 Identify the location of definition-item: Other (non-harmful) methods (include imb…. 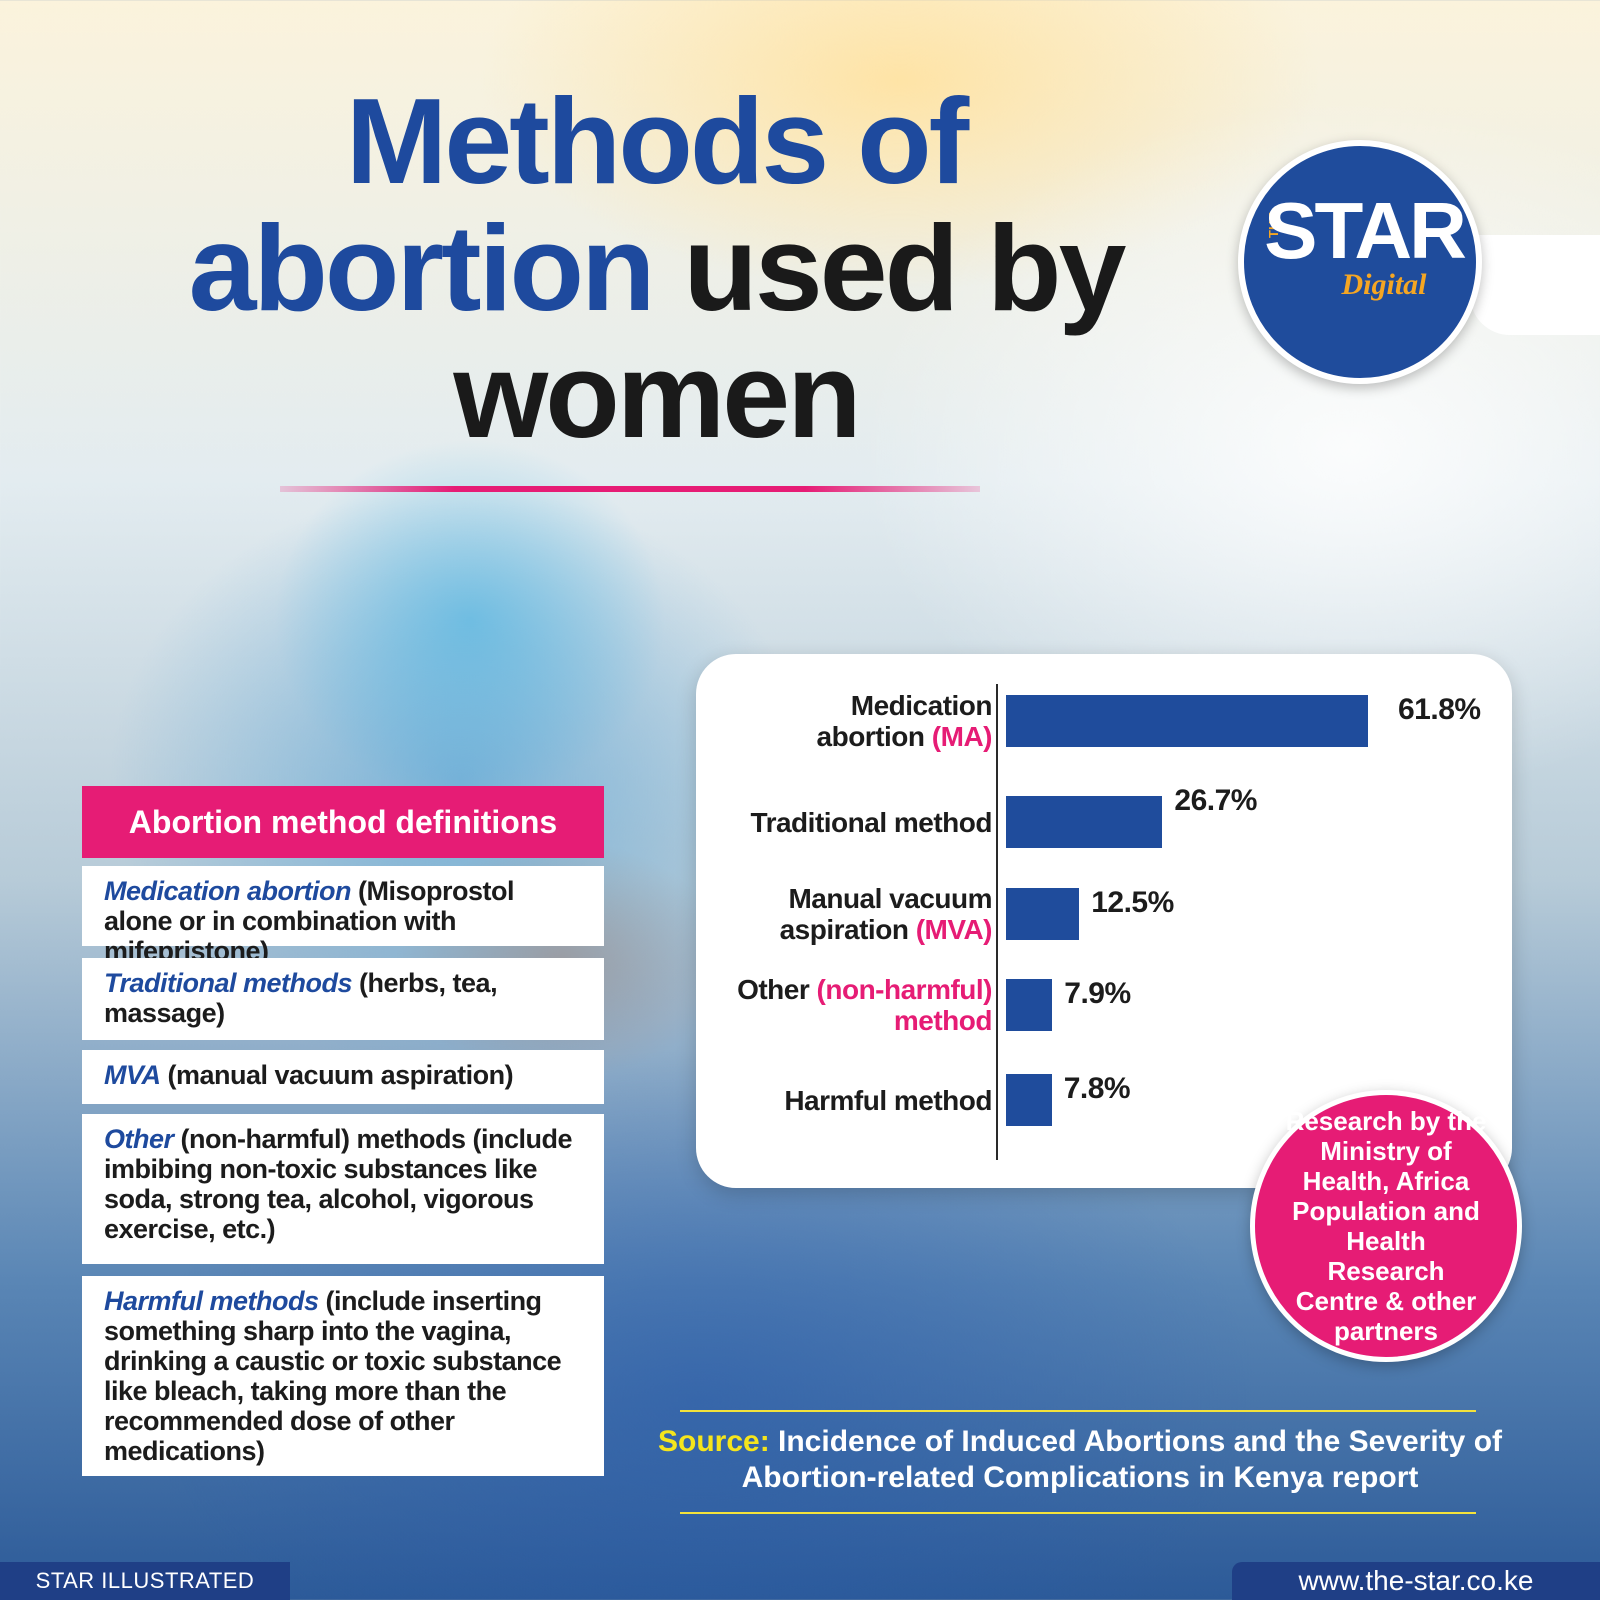
(343, 1189).